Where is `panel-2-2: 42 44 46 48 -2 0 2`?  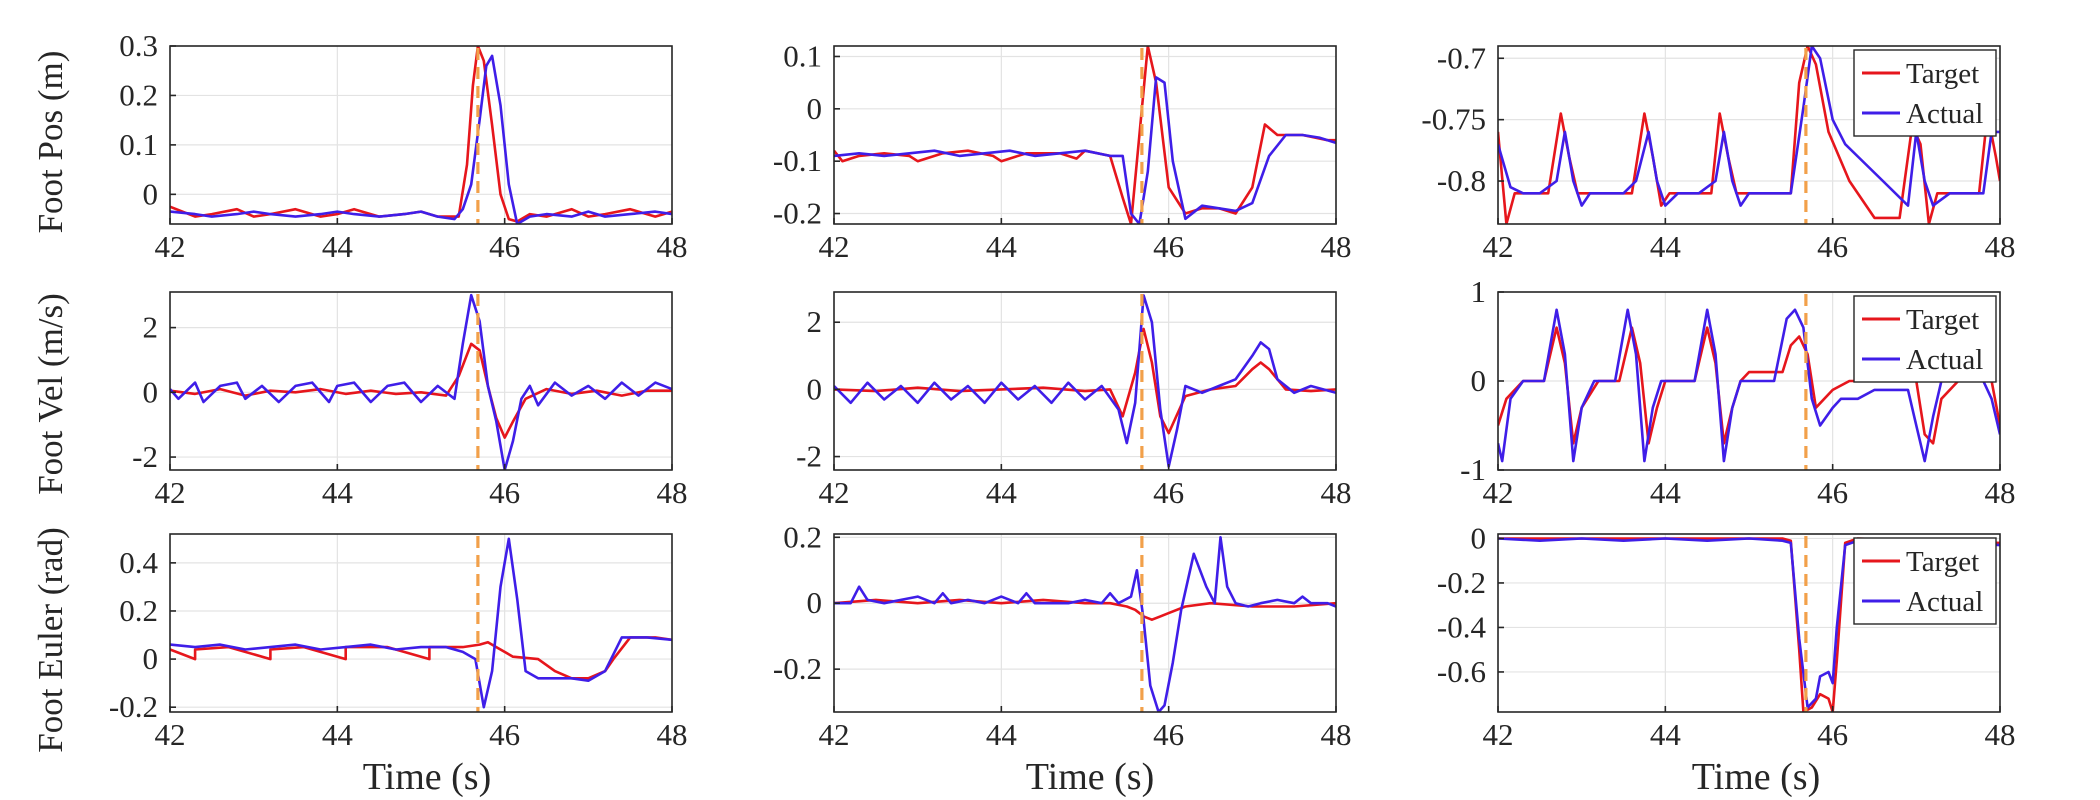
panel-2-2: 42 44 46 48 -2 0 2 is located at coordinates (1074, 400).